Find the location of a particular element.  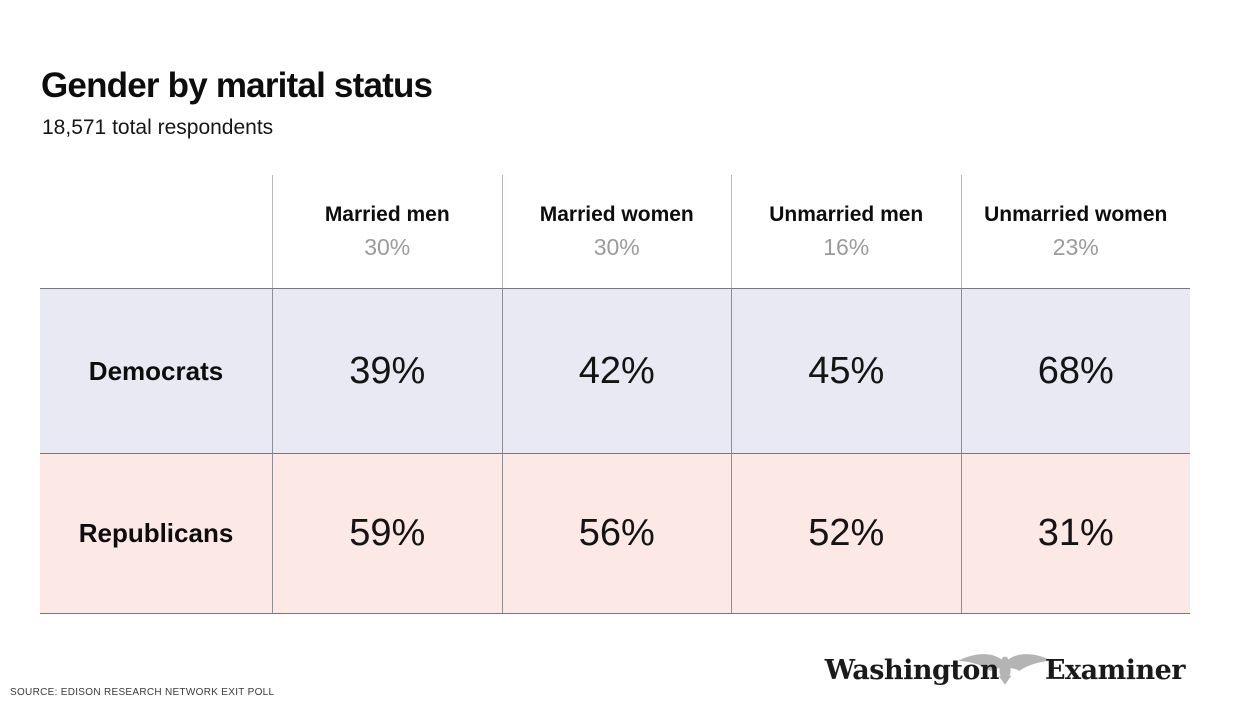

logo-word-examiner: Examiner is located at coordinates (1115, 670).